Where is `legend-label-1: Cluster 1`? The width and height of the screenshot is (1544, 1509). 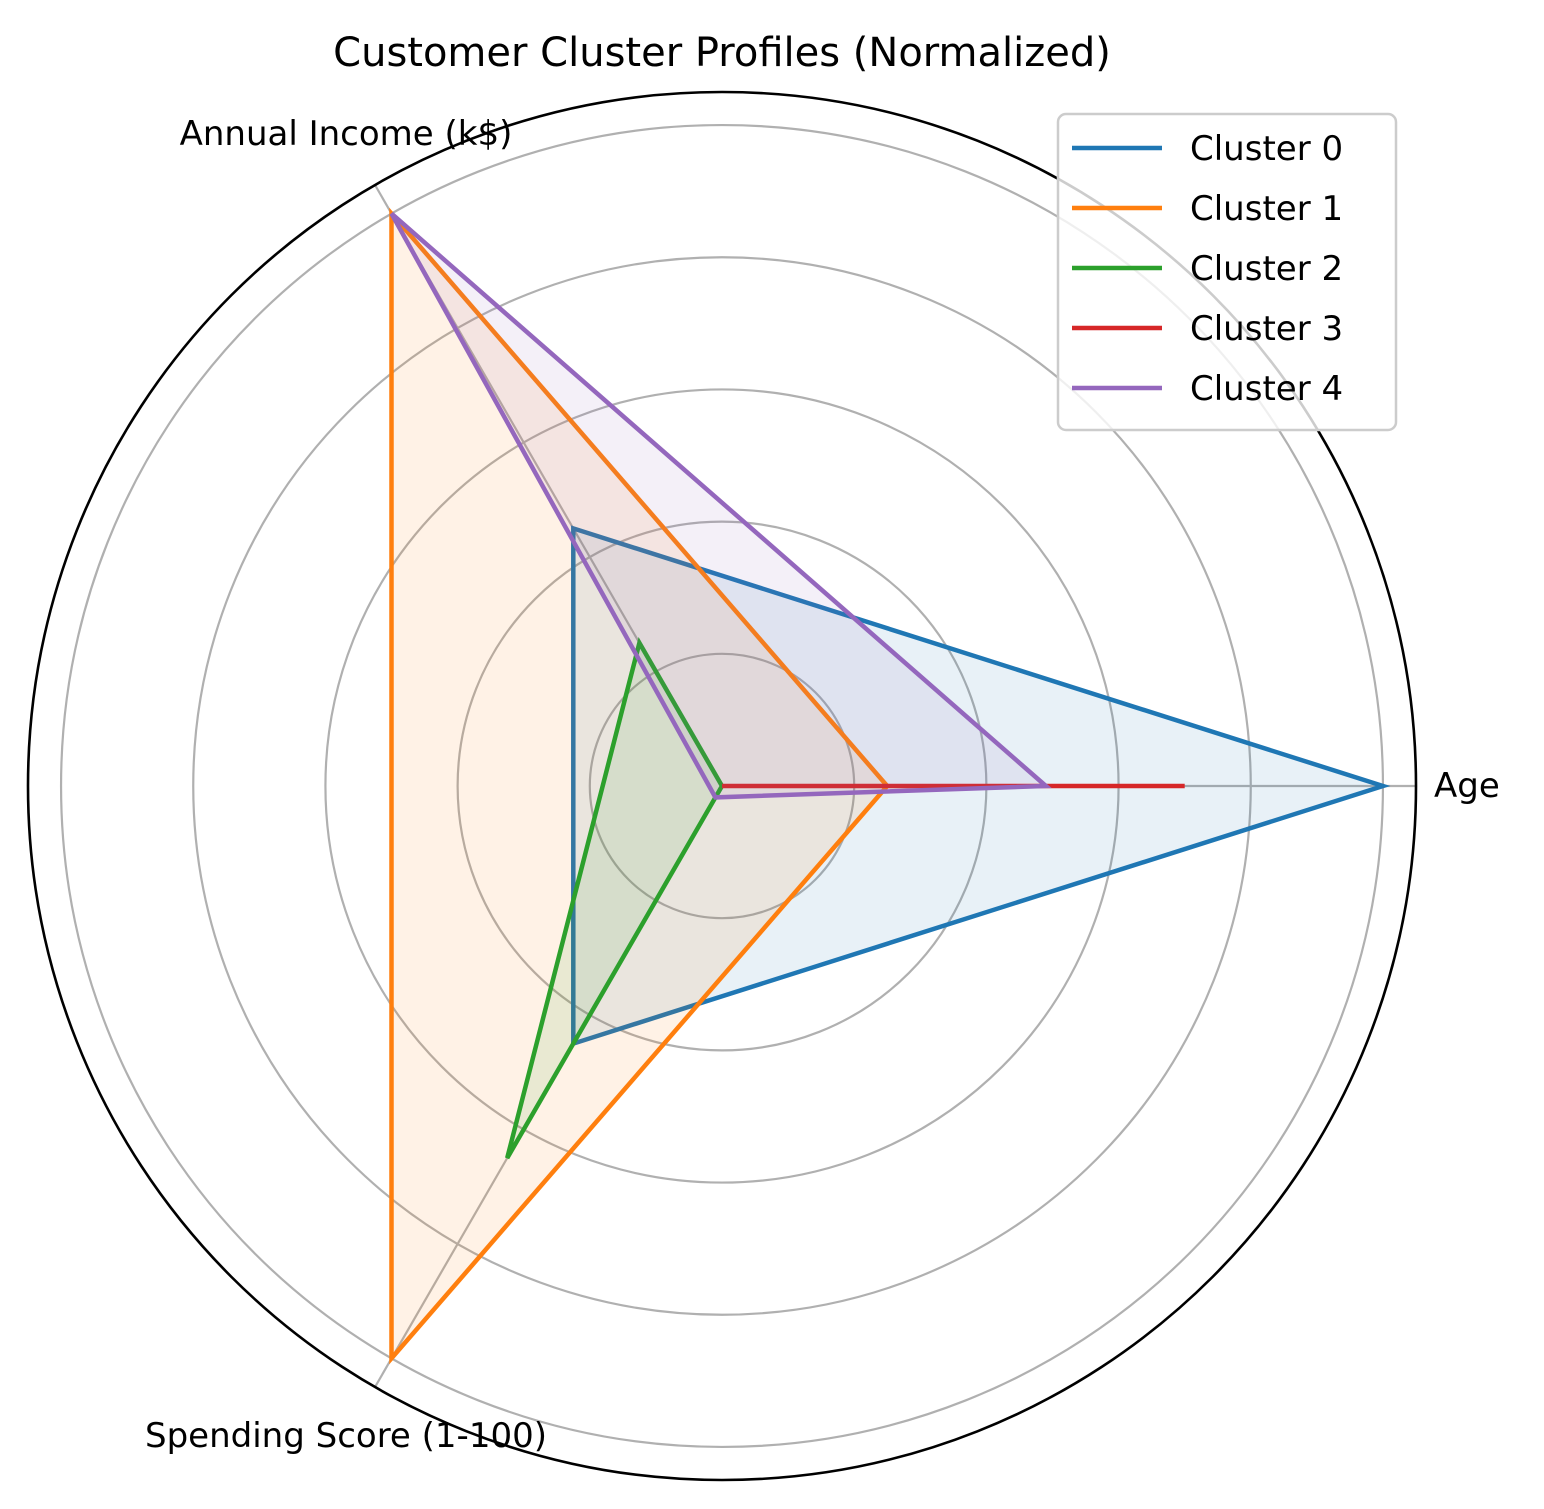
legend-label-1: Cluster 1 is located at coordinates (1266, 209).